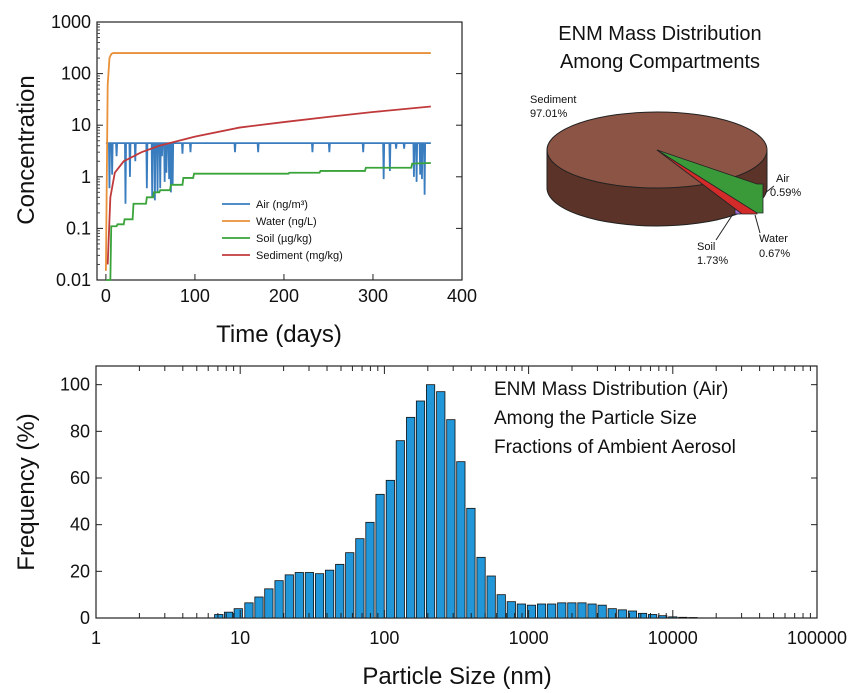 This screenshot has width=858, height=693. I want to click on y-tick-label: 0.1, so click(78, 228).